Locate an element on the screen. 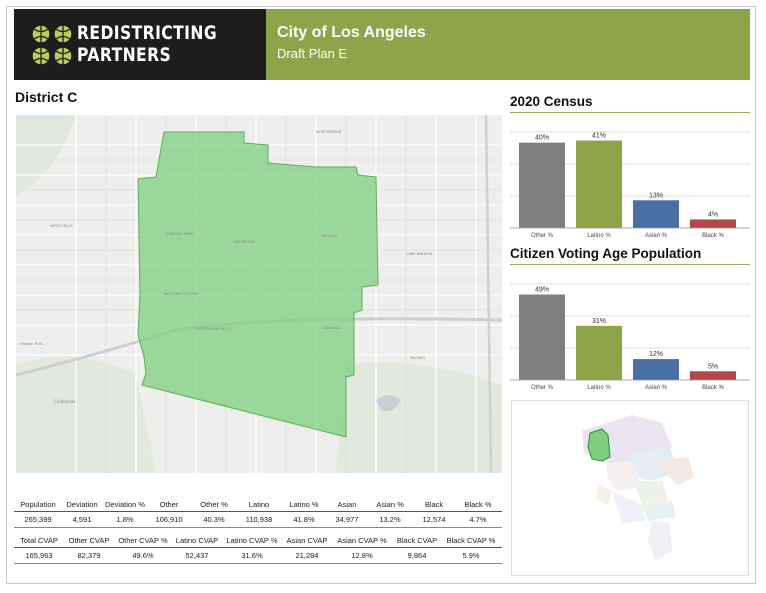 The width and height of the screenshot is (766, 593). lake is located at coordinates (388, 403).